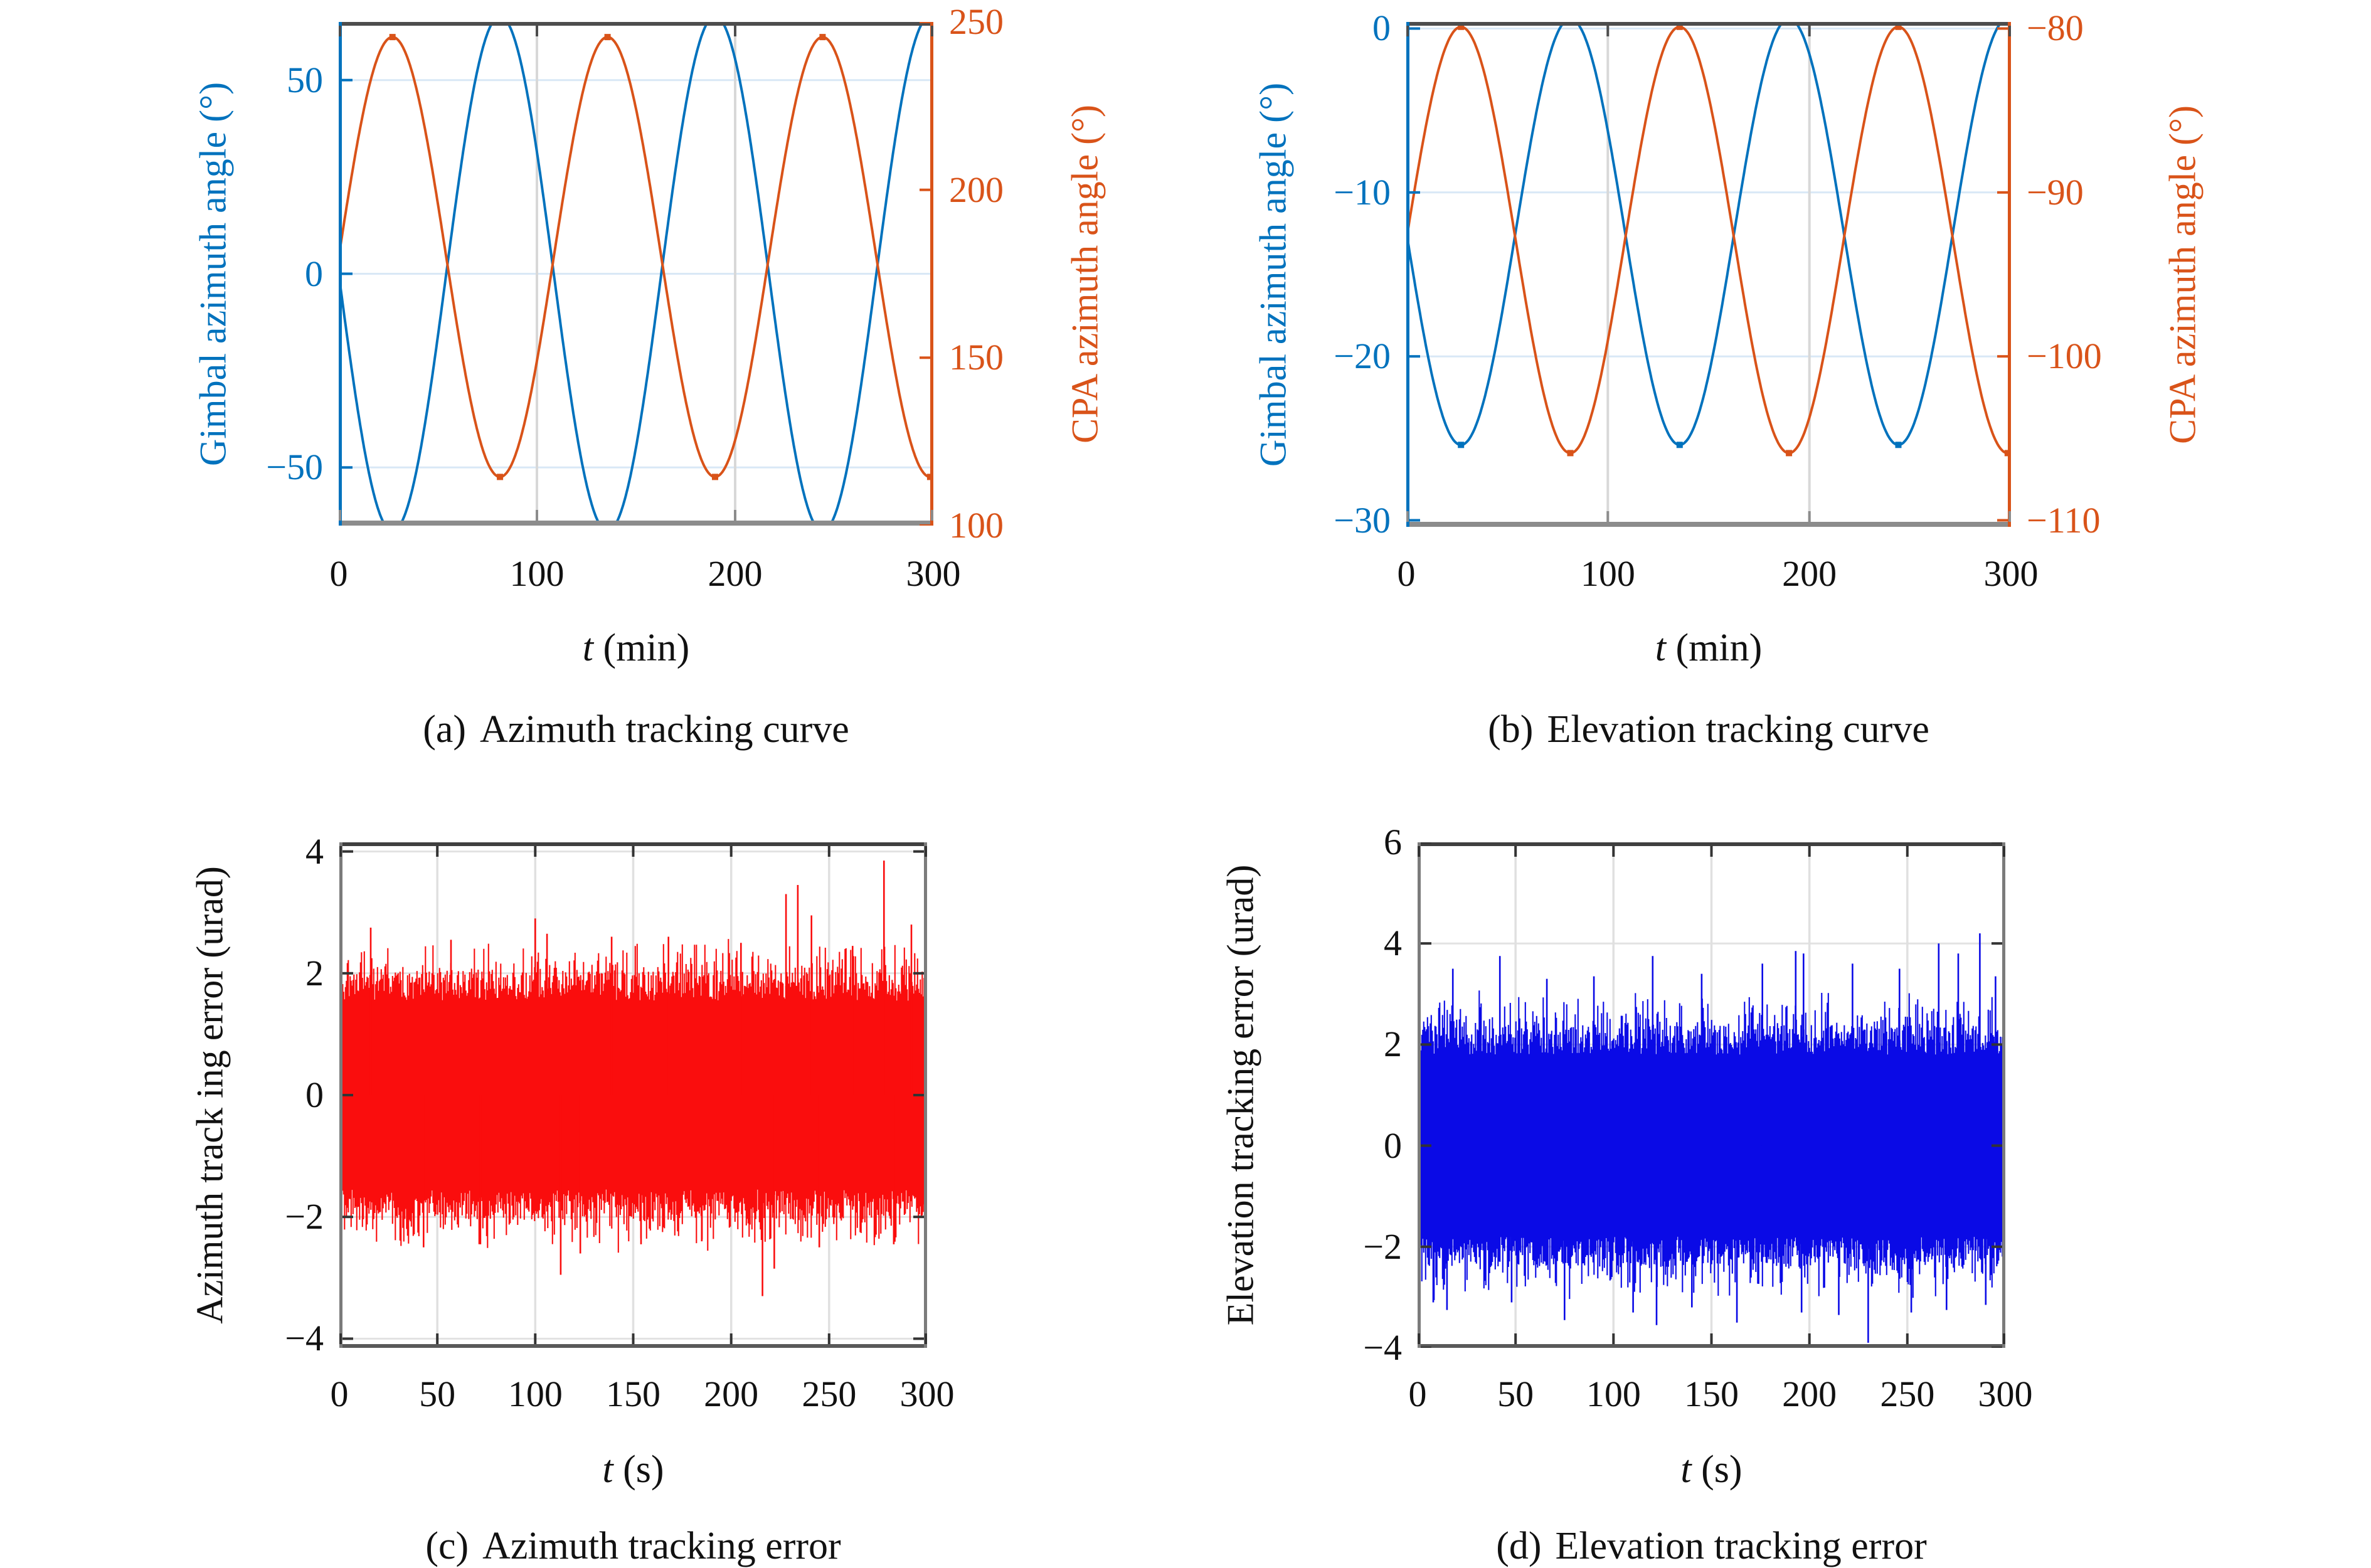  Describe the element at coordinates (2055, 192) in the screenshot. I see `right-tick-label: −90` at that location.